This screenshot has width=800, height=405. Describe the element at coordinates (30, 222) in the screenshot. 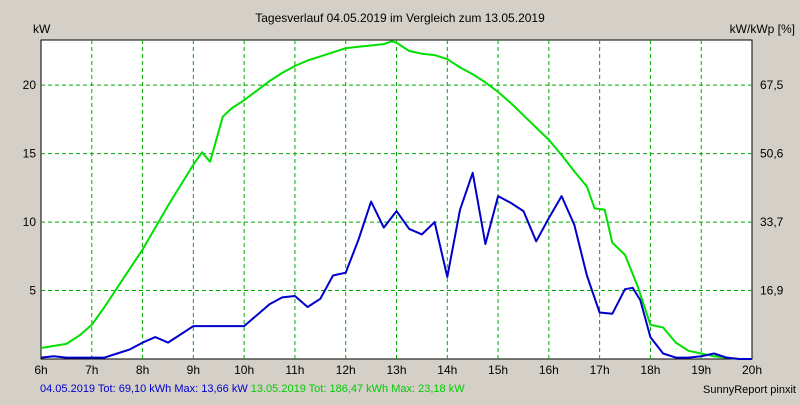

I see `y-tick-label-left: 10` at that location.